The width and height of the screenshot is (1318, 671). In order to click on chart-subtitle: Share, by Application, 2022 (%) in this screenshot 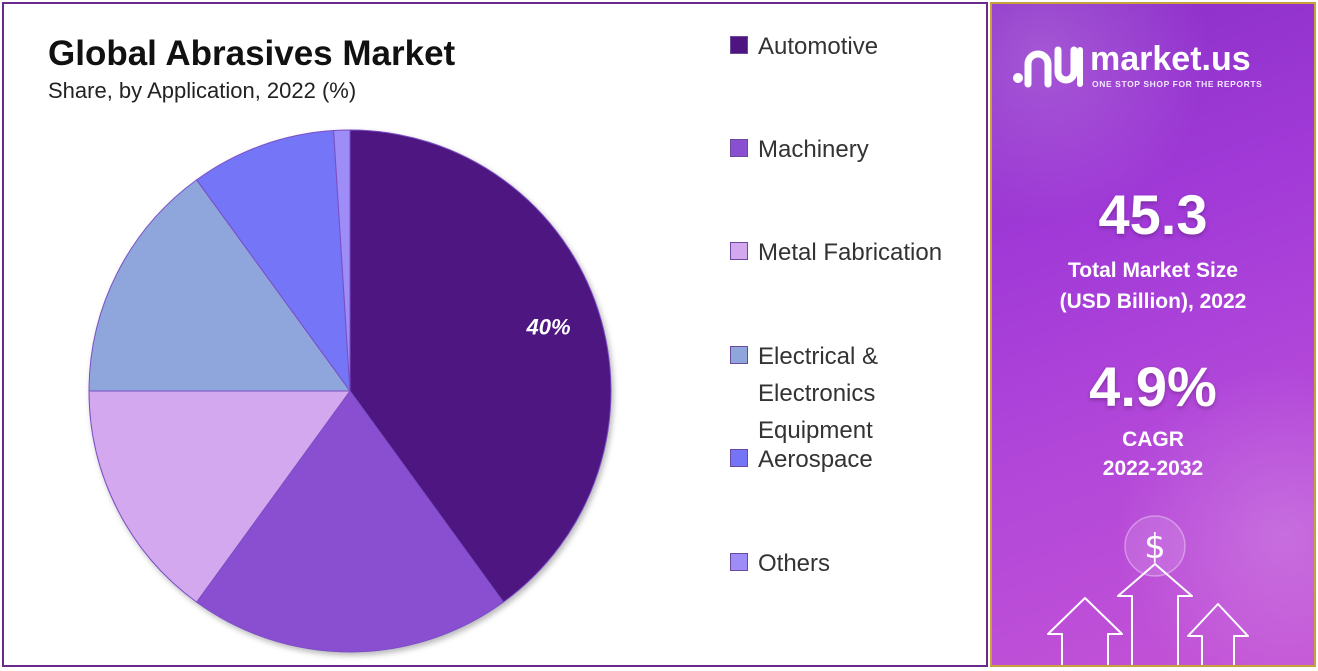, I will do `click(202, 90)`.